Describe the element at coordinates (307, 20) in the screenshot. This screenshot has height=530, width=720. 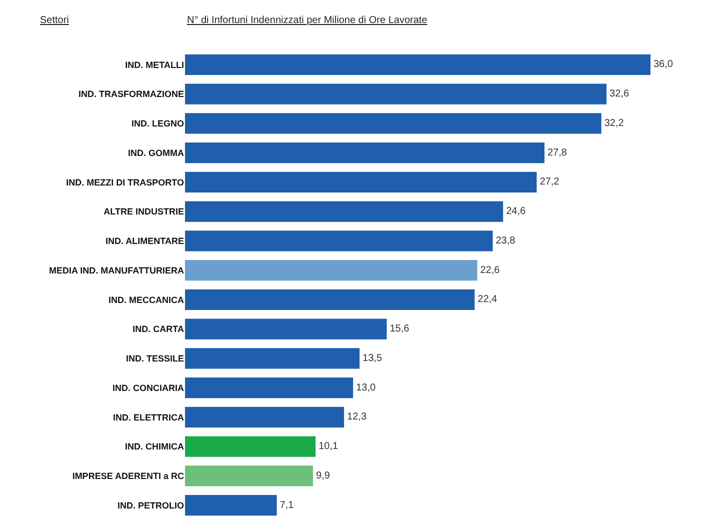
I see `x-axis-title: N° di Infortuni Indennizzati per Milione di Ore Lavorate` at that location.